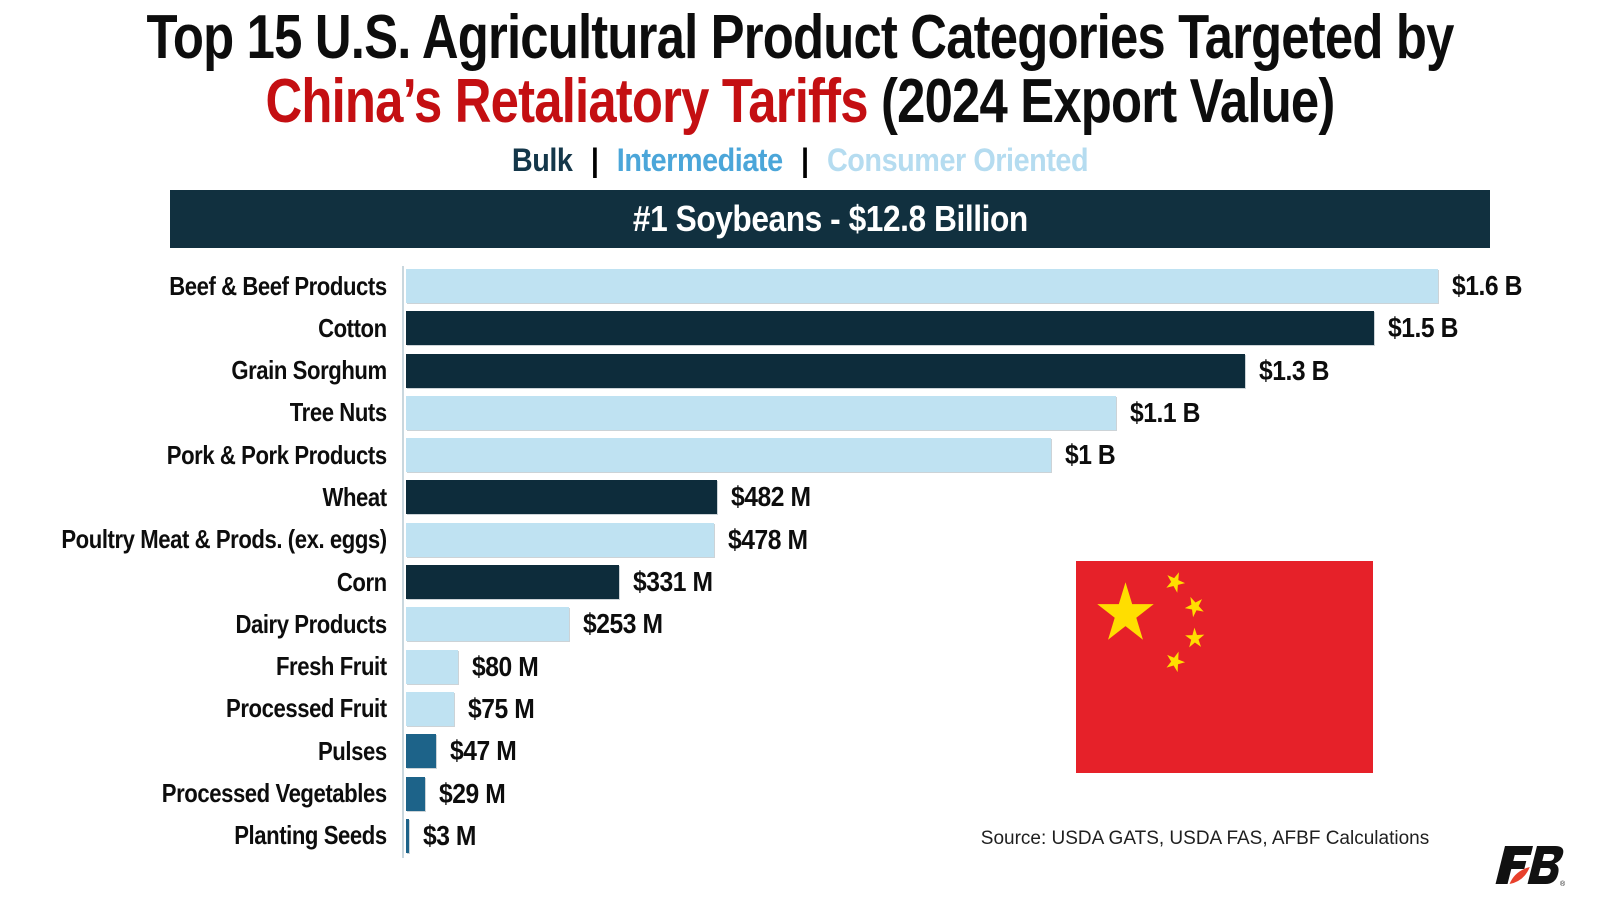 The height and width of the screenshot is (900, 1600). Describe the element at coordinates (309, 370) in the screenshot. I see `category-label-grain-sorghum: Grain Sorghum` at that location.